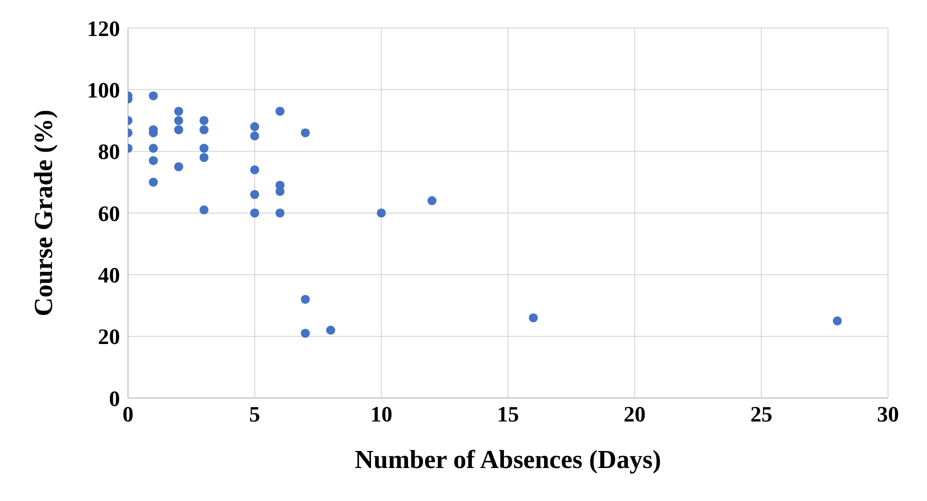  What do you see at coordinates (508, 414) in the screenshot?
I see `x-tick-label: 15` at bounding box center [508, 414].